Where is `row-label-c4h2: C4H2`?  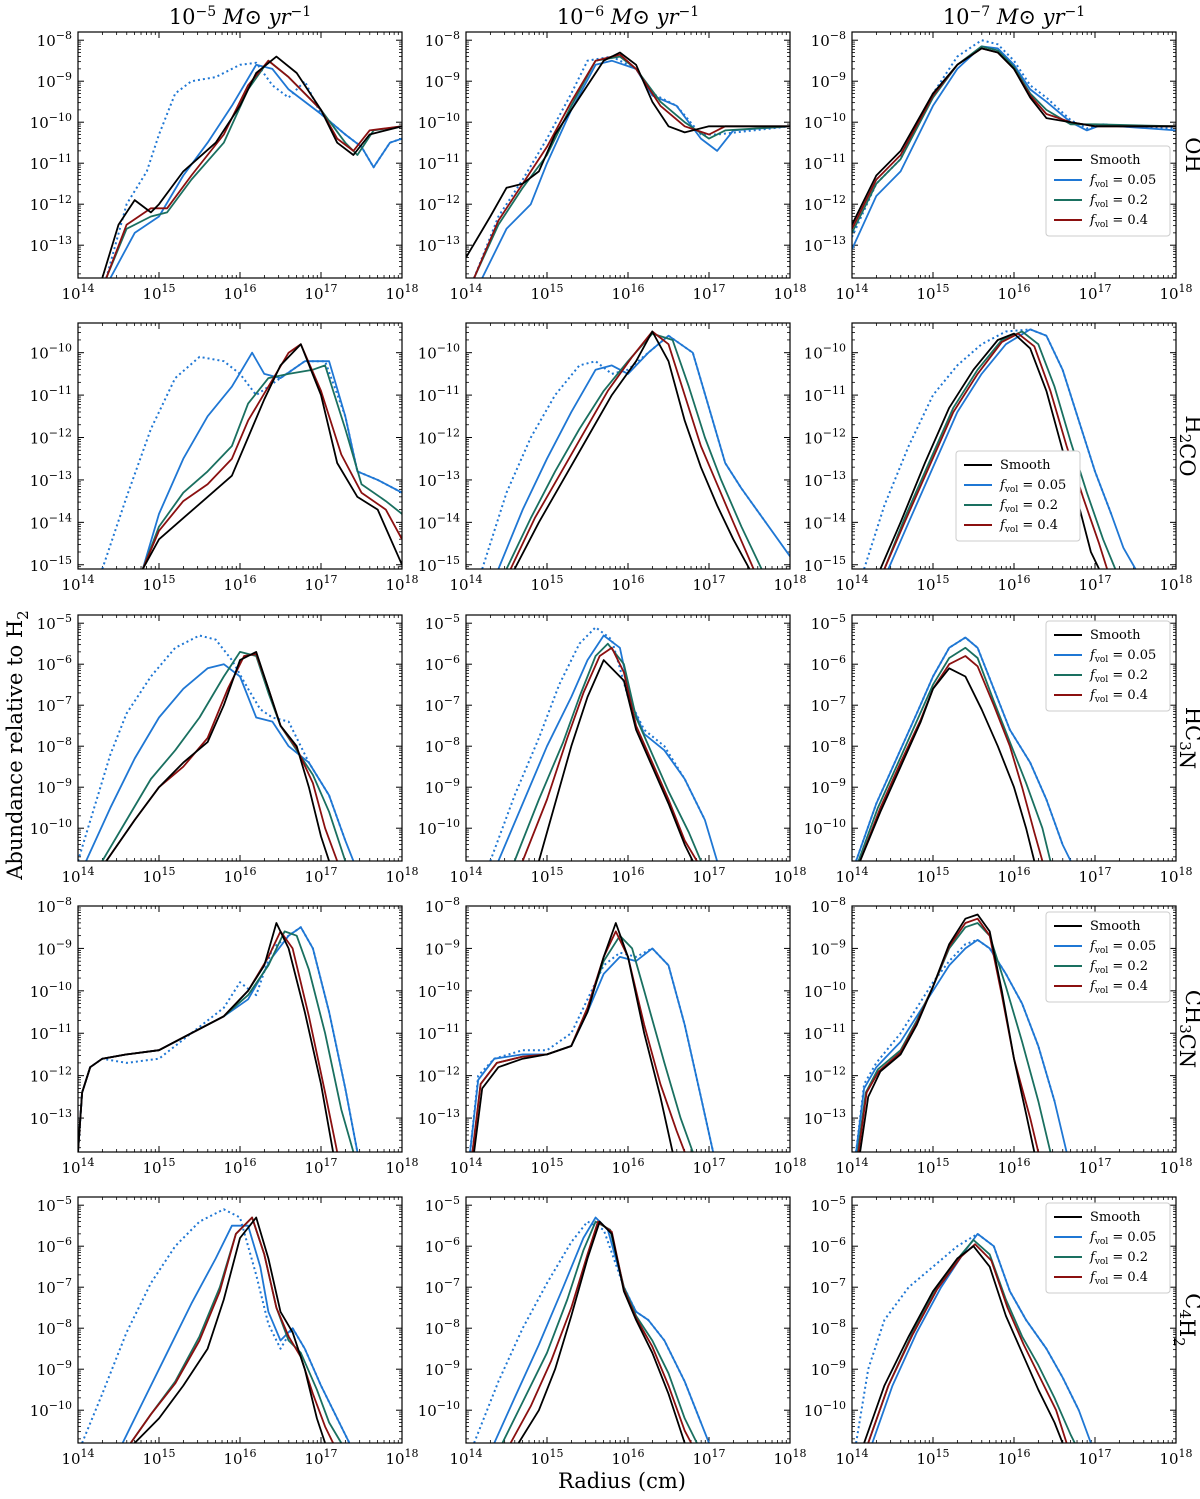 row-label-c4h2: C4H2 is located at coordinates (1185, 1320).